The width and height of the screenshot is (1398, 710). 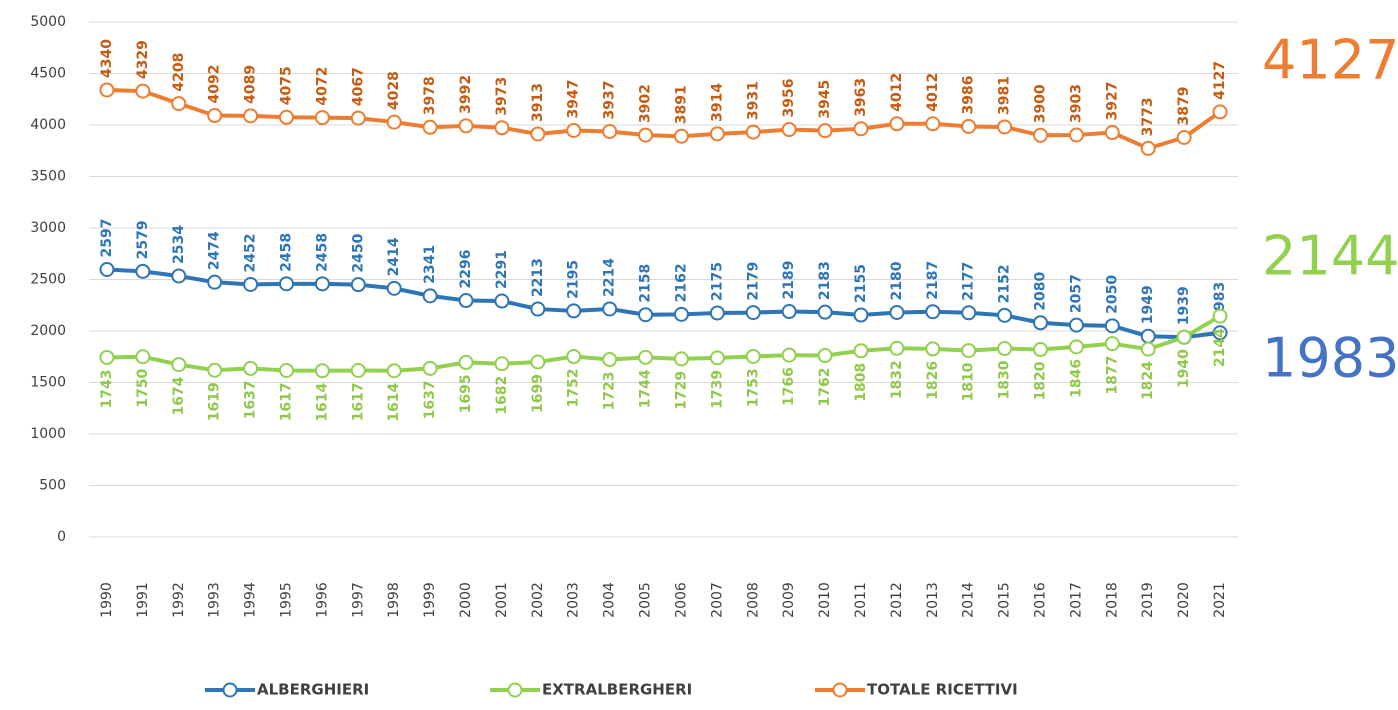 I want to click on data-label: 1723, so click(x=610, y=391).